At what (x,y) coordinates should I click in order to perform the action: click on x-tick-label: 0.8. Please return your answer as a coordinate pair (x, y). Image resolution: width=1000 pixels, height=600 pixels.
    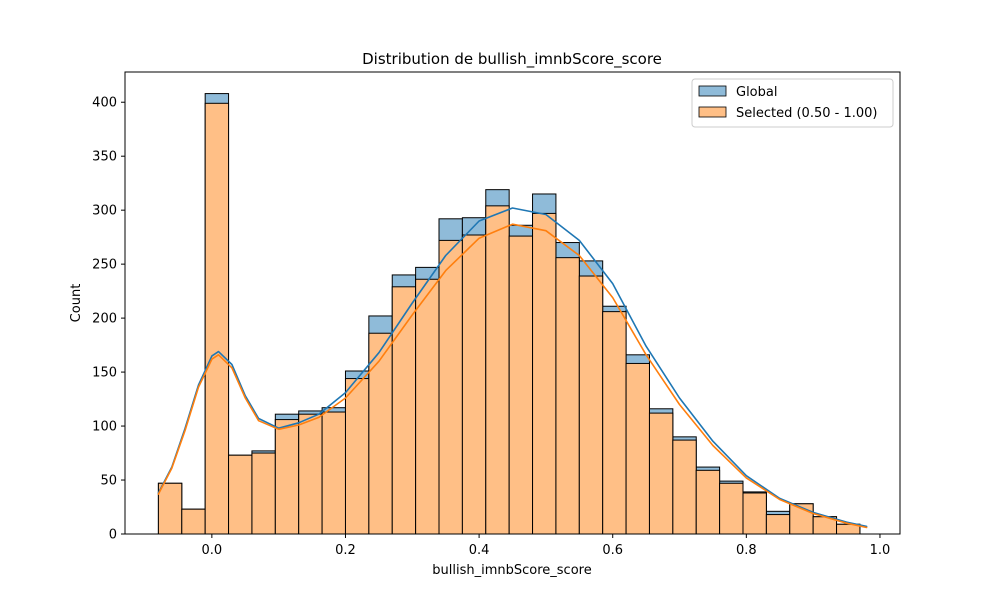
    Looking at the image, I should click on (746, 550).